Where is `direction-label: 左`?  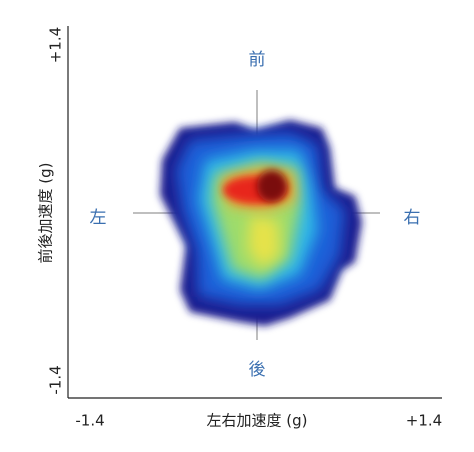
direction-label: 左 is located at coordinates (98, 218).